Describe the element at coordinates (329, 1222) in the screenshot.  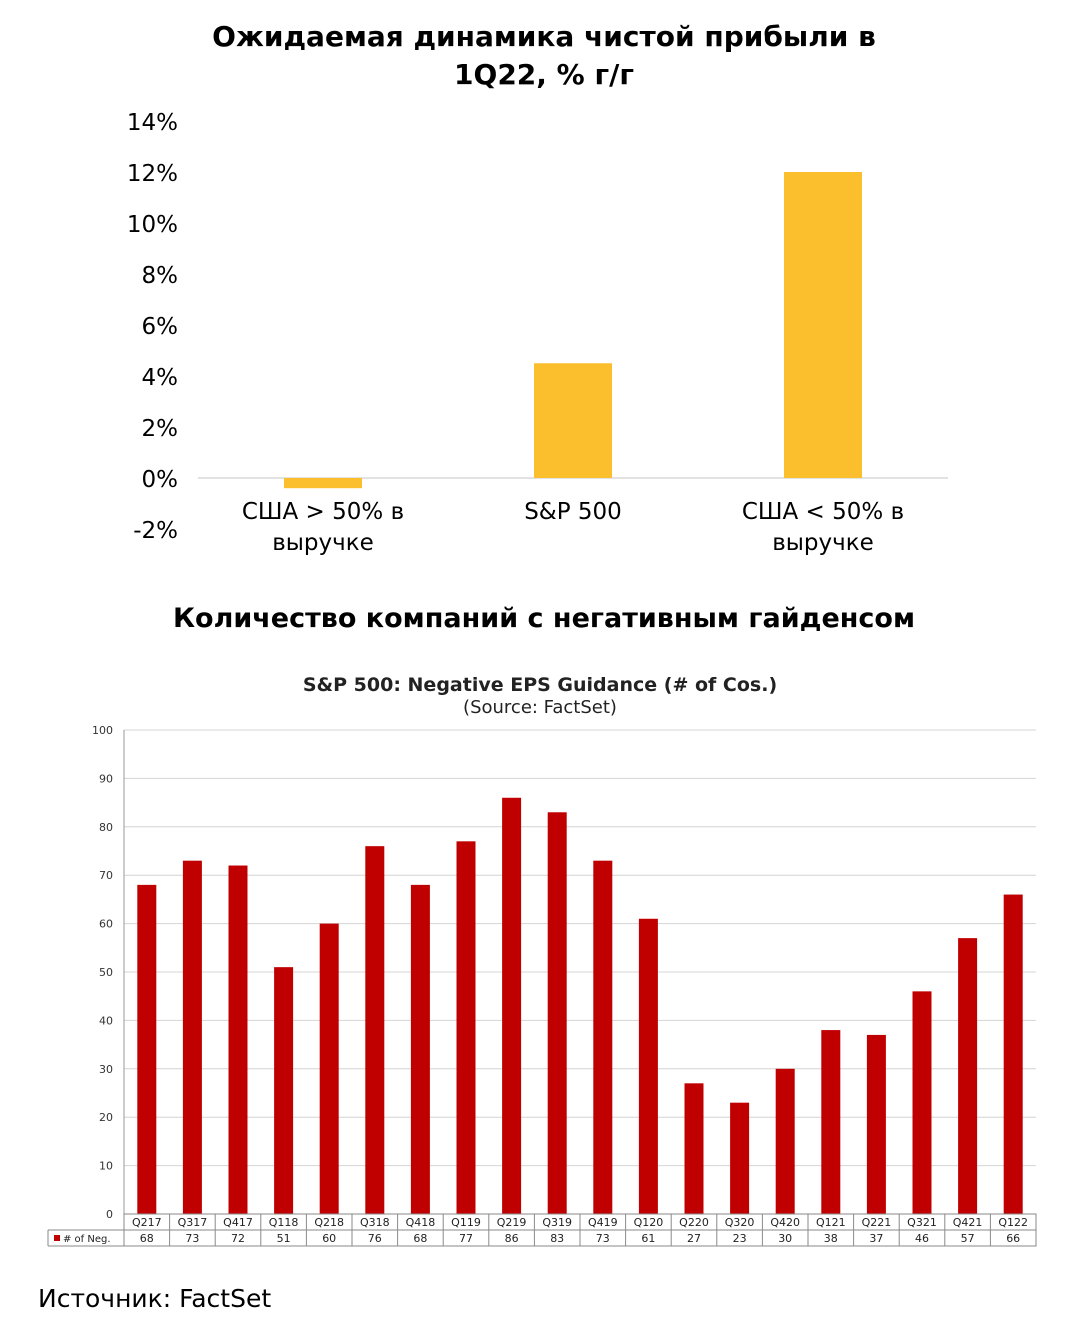
I see `chart2-category-label: Q218` at that location.